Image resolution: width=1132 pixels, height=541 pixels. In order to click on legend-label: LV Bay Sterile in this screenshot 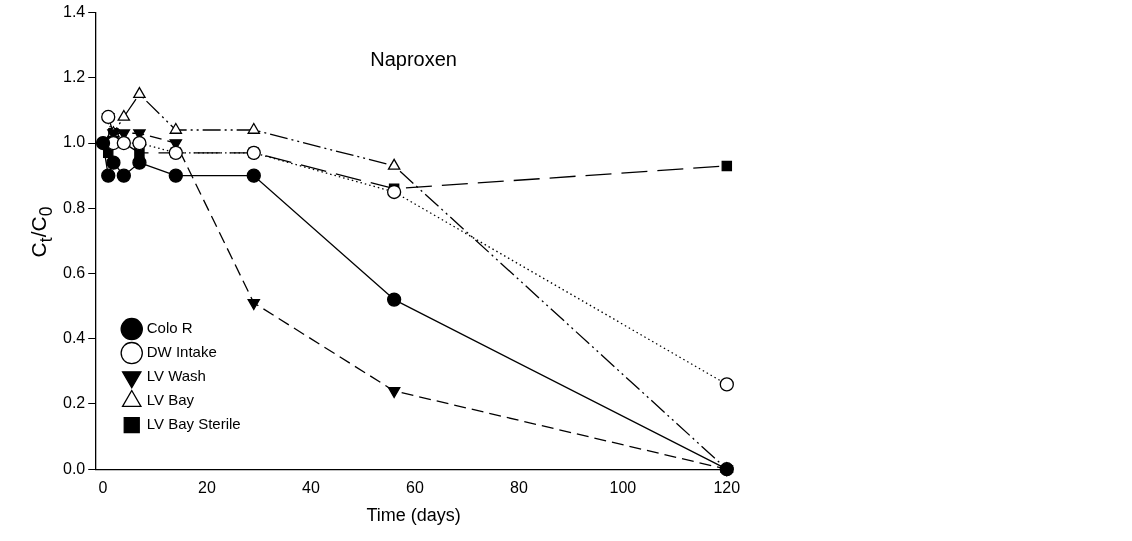, I will do `click(193, 424)`.